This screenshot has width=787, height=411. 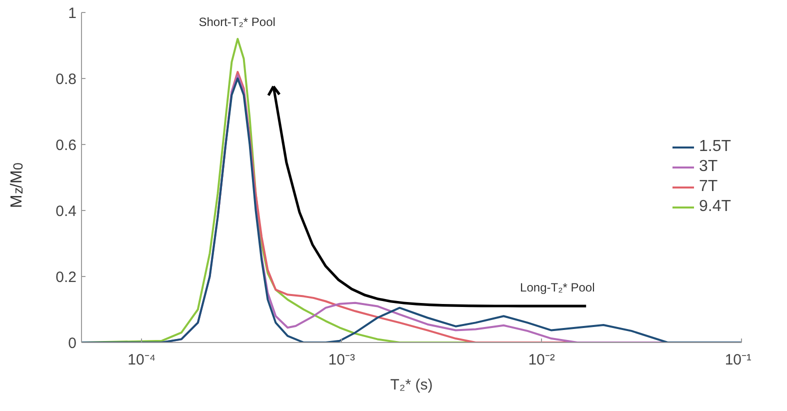 I want to click on y-tick-label: 0.2, so click(x=66, y=277).